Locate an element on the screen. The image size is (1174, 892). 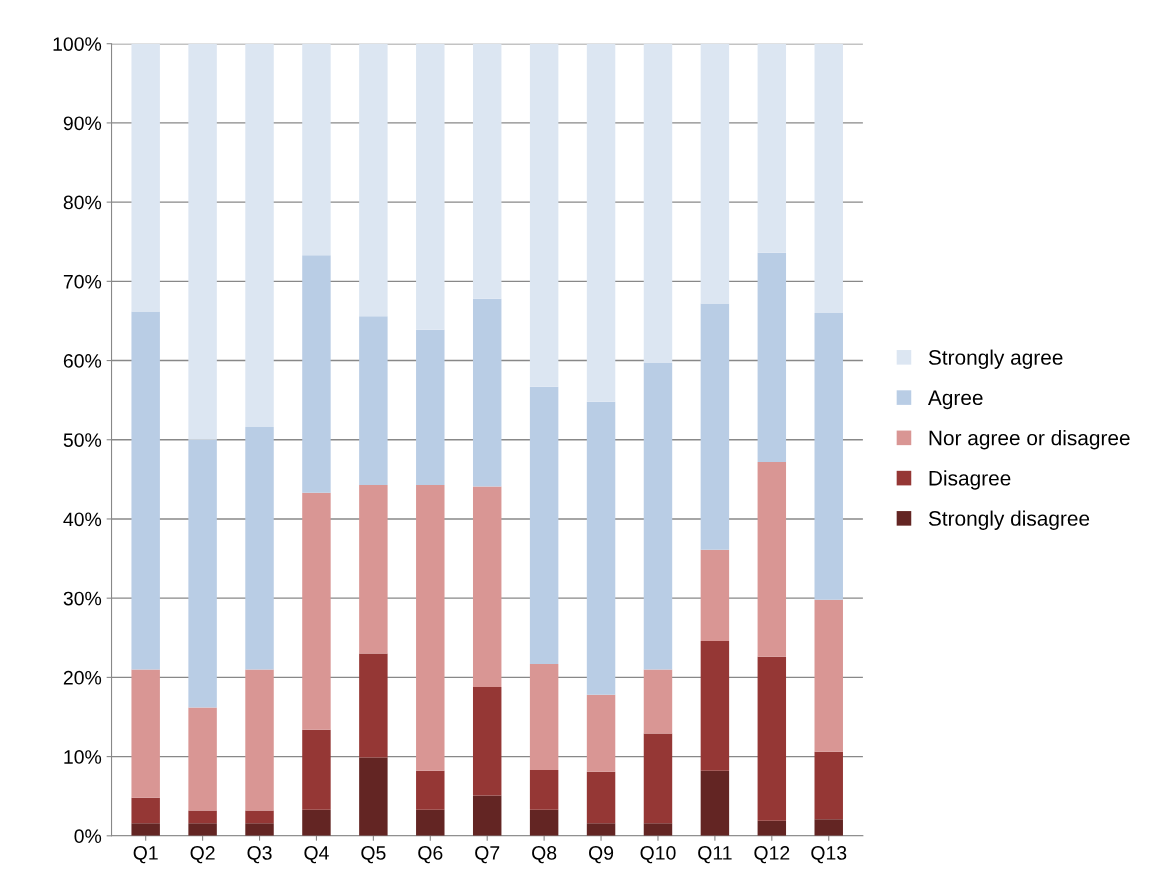
y-tick-label: 50% is located at coordinates (82, 440).